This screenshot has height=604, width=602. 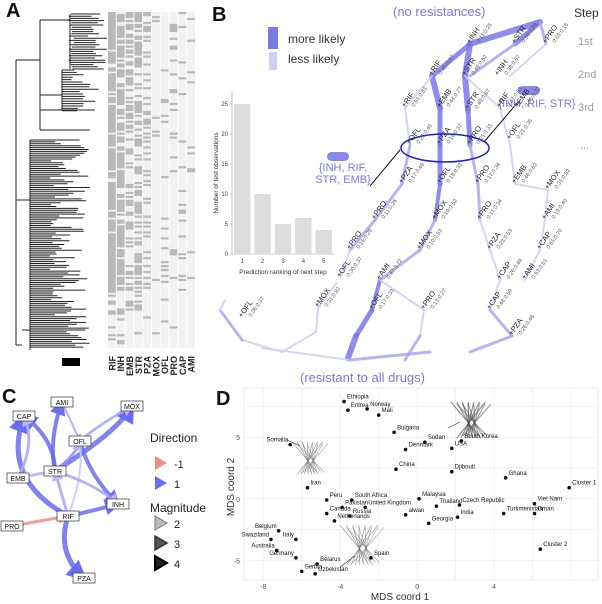 What do you see at coordinates (69, 103) in the screenshot?
I see `tree-branch` at bounding box center [69, 103].